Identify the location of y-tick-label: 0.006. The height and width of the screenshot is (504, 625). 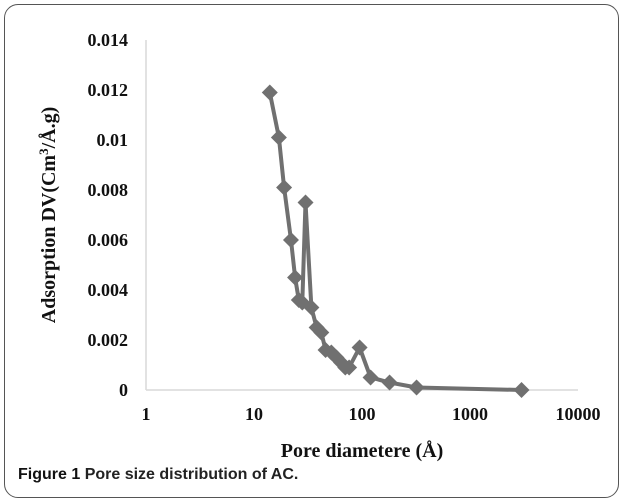
(108, 240).